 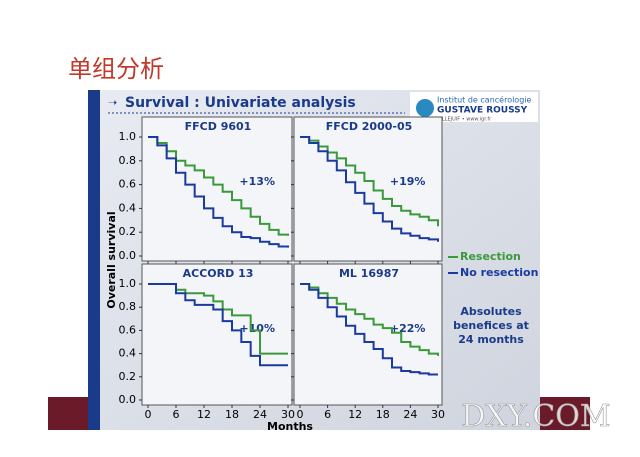 What do you see at coordinates (490, 256) in the screenshot?
I see `legend-label: Resection` at bounding box center [490, 256].